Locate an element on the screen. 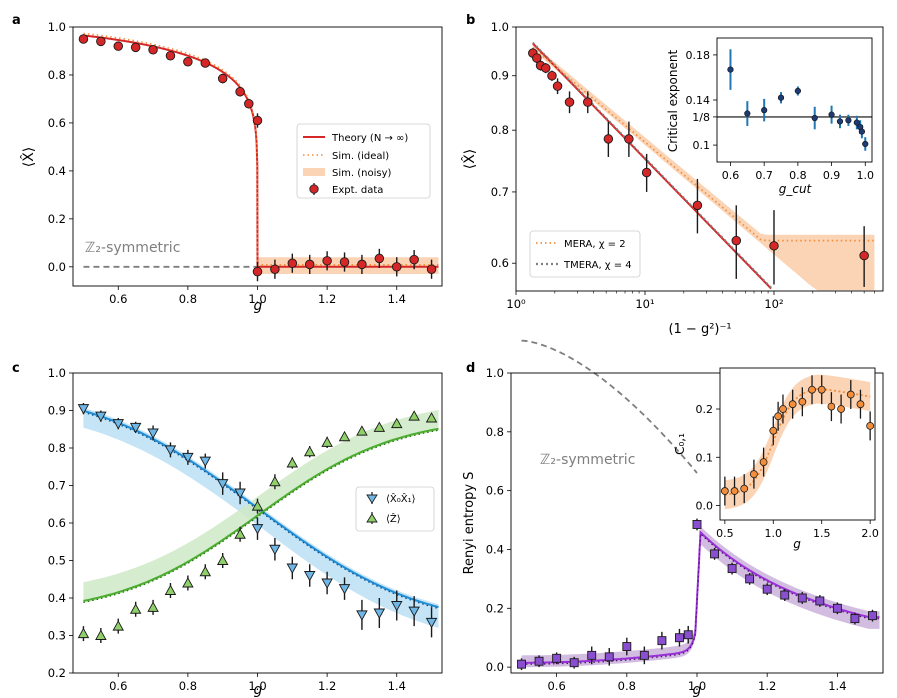 The width and height of the screenshot is (897, 698). panel-b-xtick-label: 10¹ is located at coordinates (644, 304).